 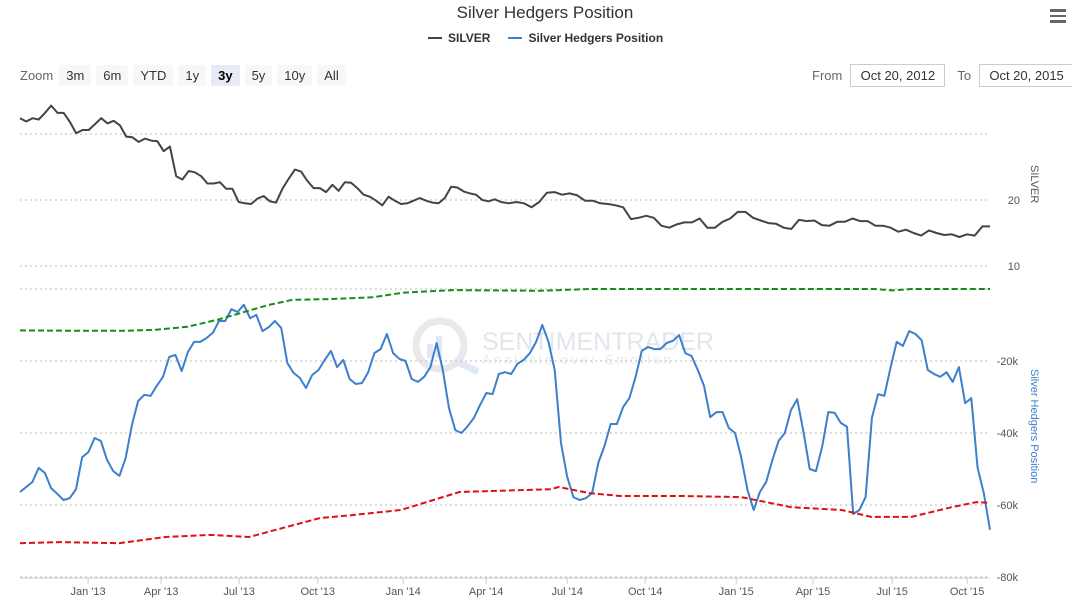 I want to click on x-tick-label: Jan '14, so click(x=403, y=592).